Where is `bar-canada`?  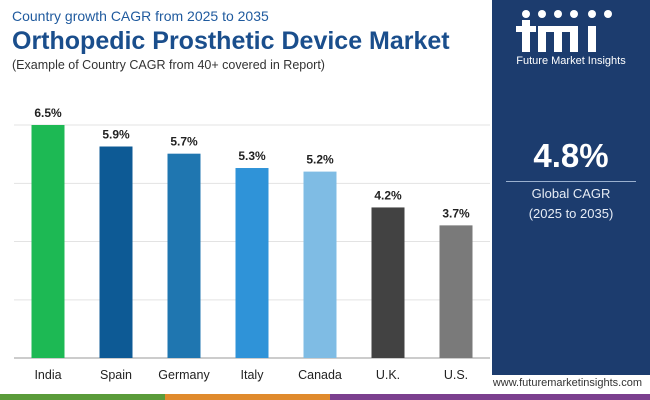
bar-canada is located at coordinates (320, 264).